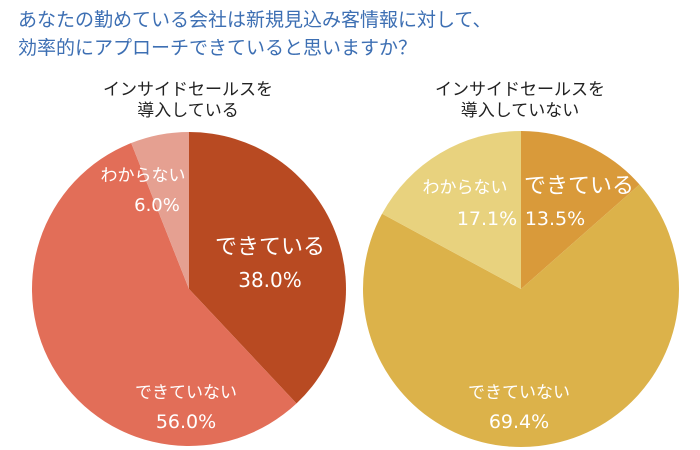 This screenshot has height=450, width=700. Describe the element at coordinates (487, 219) in the screenshot. I see `slice-value-label: 17.1%` at that location.